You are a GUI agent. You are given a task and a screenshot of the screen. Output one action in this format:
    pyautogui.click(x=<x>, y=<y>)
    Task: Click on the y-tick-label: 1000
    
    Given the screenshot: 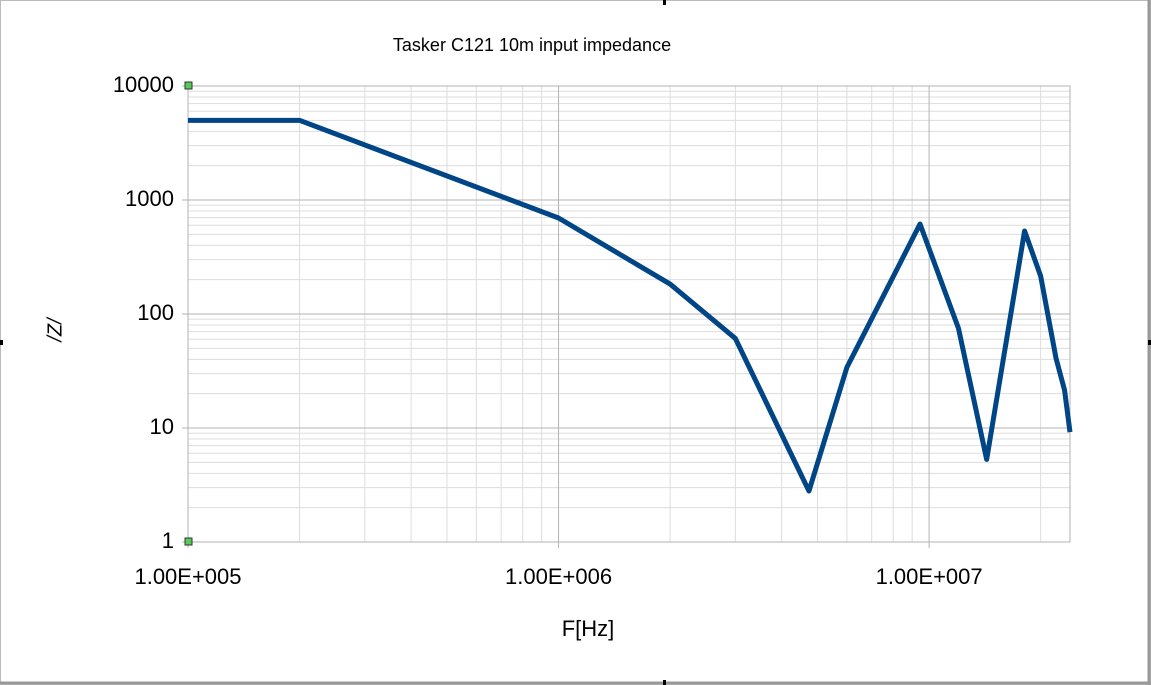 What is the action you would take?
    pyautogui.click(x=149, y=198)
    